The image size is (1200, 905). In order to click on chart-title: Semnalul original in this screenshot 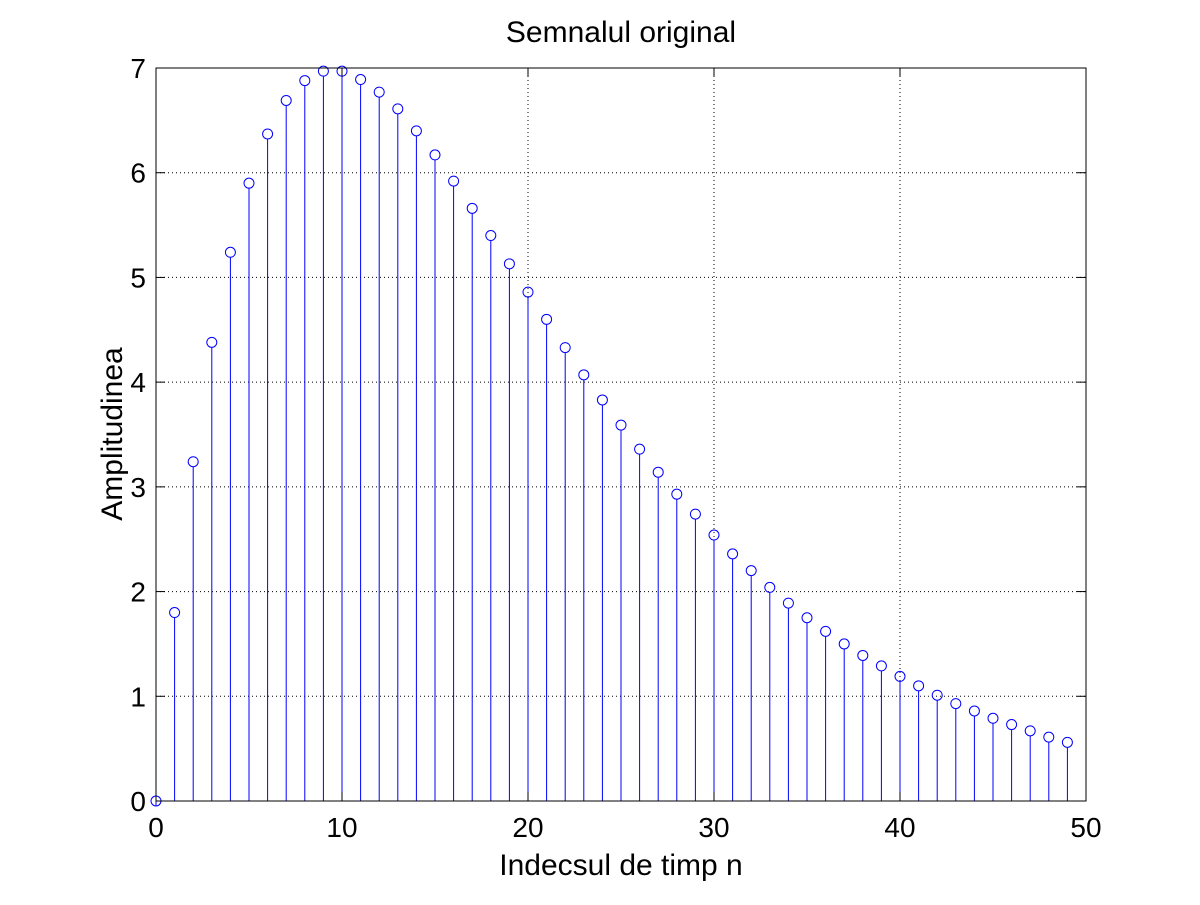, I will do `click(621, 32)`.